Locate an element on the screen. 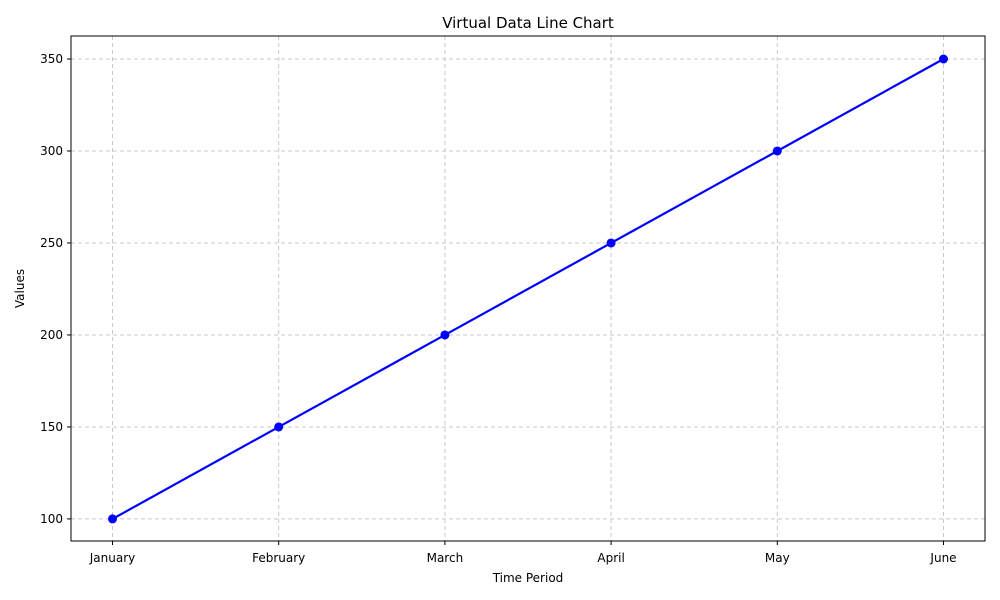 The height and width of the screenshot is (600, 1000). x-tick-label: May is located at coordinates (777, 558).